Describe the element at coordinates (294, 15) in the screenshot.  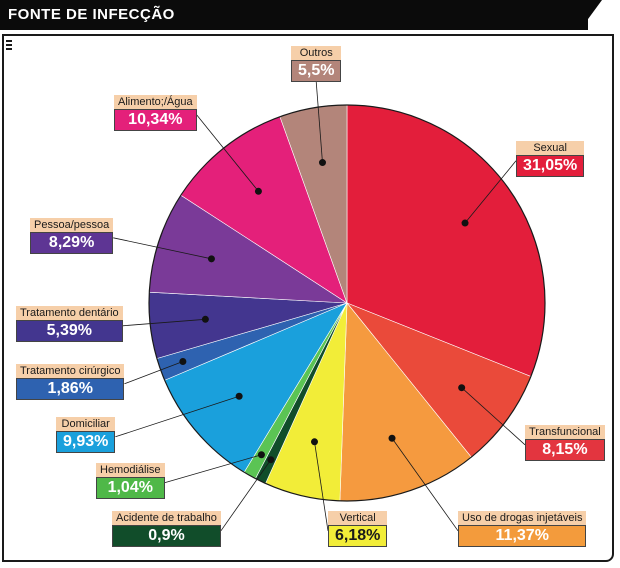
I see `header-bar` at that location.